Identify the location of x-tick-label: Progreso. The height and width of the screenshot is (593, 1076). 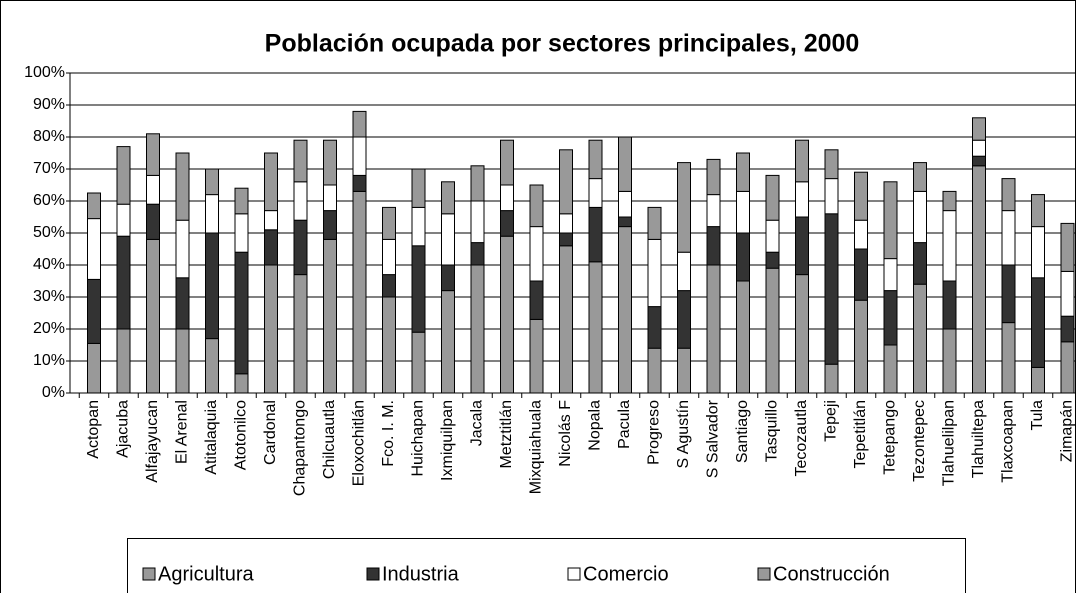
(654, 432).